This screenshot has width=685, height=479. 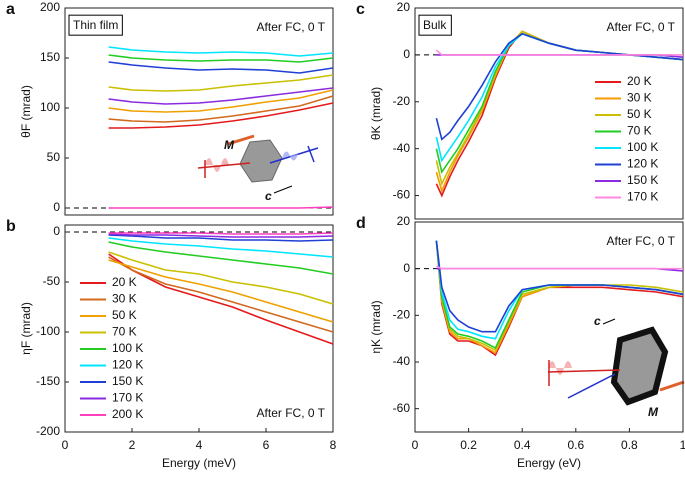 What do you see at coordinates (50, 57) in the screenshot?
I see `y-tick-label: 150` at bounding box center [50, 57].